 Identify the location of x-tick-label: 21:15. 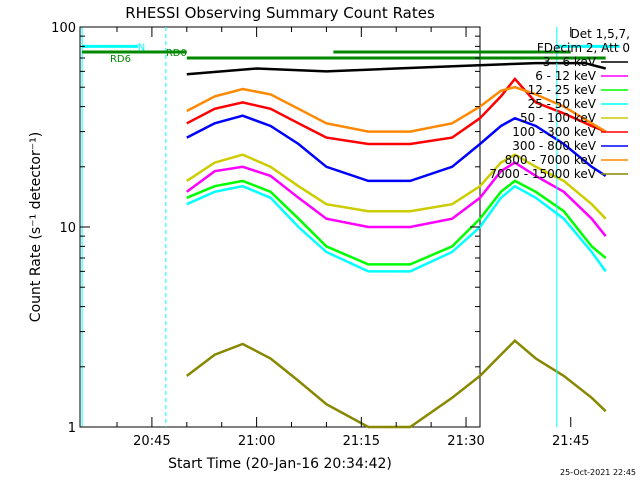
(361, 441).